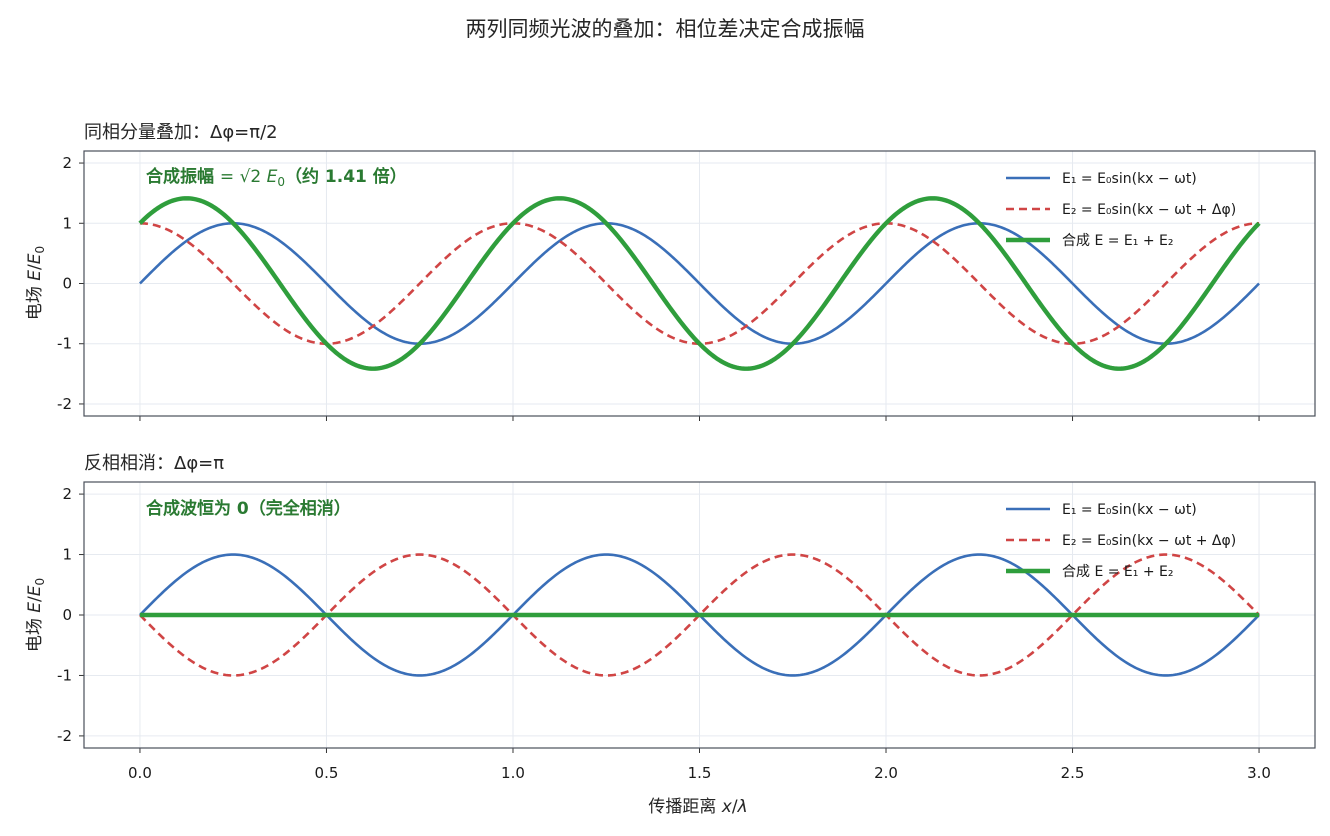 The width and height of the screenshot is (1330, 836). I want to click on annotation: 合成振幅 = √2 E0（约 1.41 倍）, so click(276, 177).